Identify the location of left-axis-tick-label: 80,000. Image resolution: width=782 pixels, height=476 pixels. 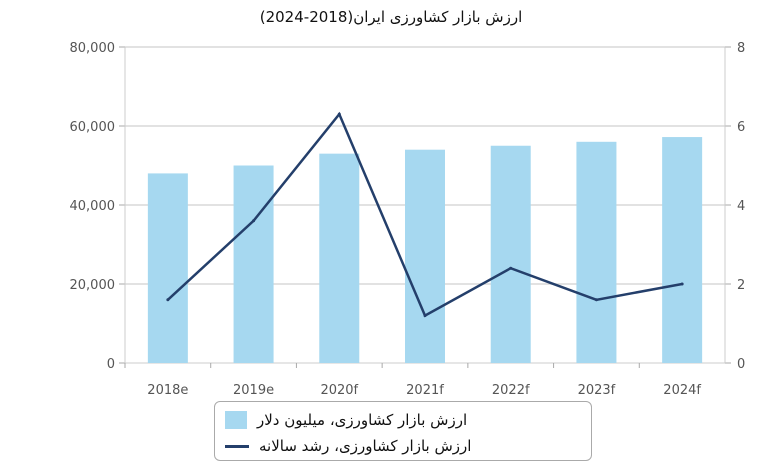
(93, 48).